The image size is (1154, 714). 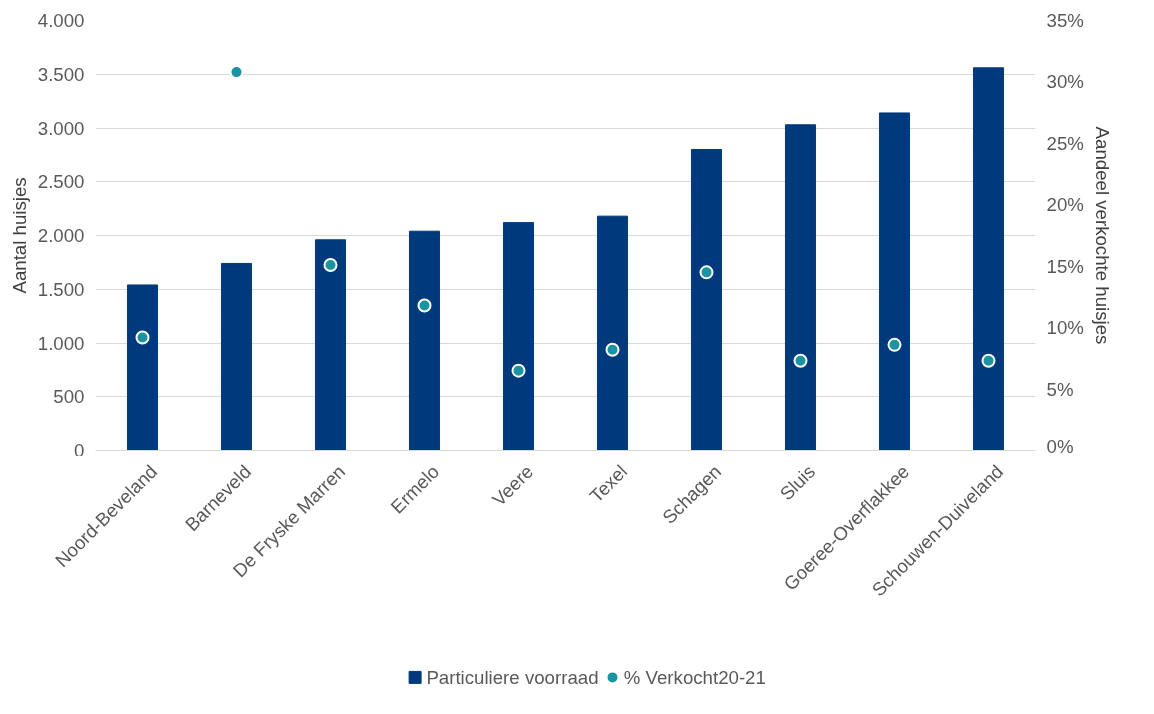 I want to click on legend-label: Particuliere voorraad, so click(x=512, y=677).